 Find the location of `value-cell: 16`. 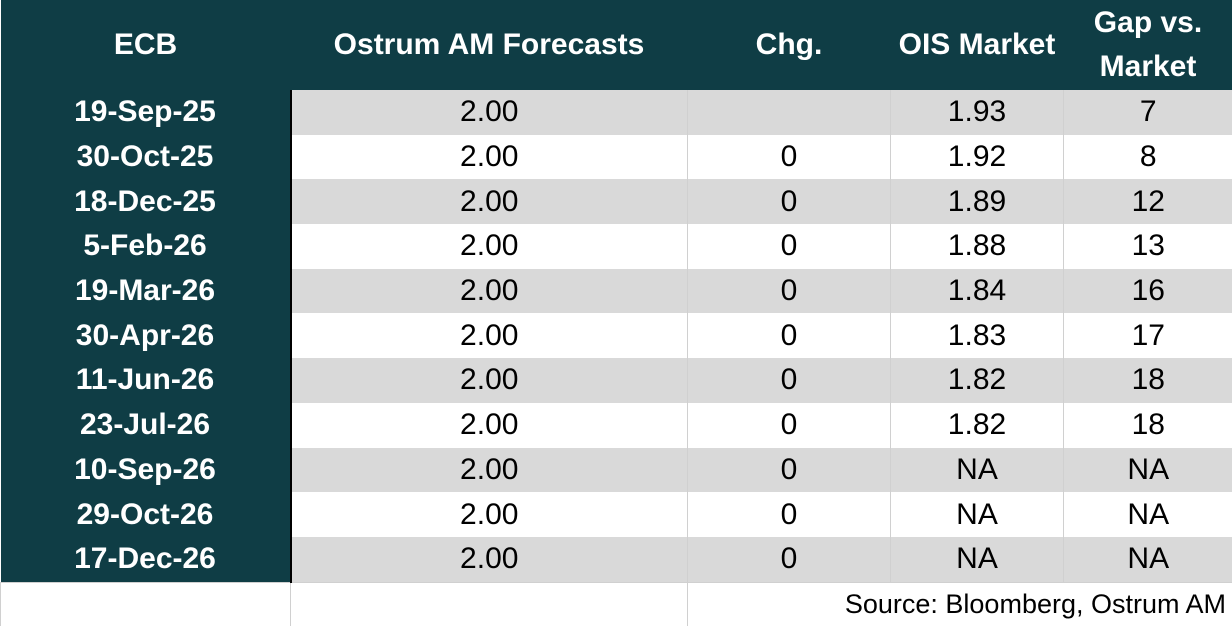

value-cell: 16 is located at coordinates (1147, 291).